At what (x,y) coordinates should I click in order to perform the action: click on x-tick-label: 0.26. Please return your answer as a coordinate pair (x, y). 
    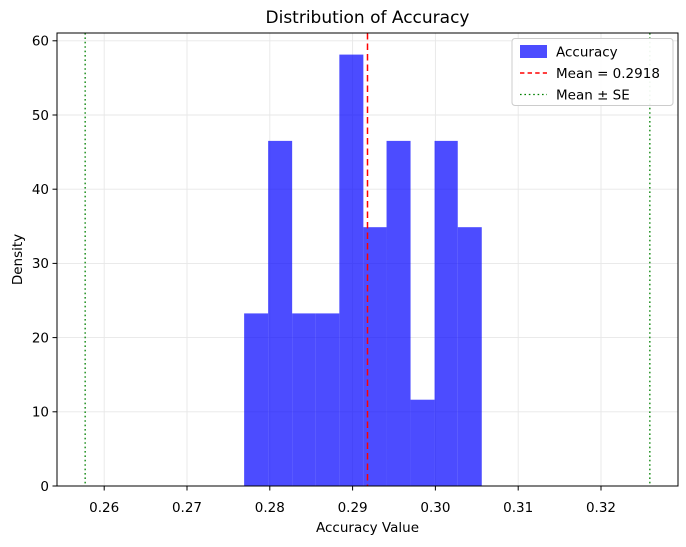
    Looking at the image, I should click on (104, 508).